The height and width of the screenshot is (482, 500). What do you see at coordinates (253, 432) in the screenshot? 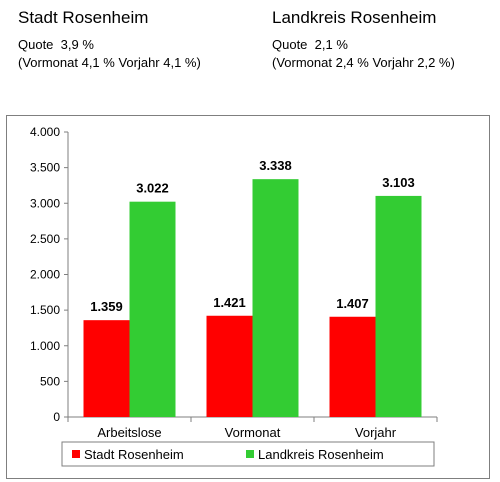
I see `x-category-label: Vormonat` at bounding box center [253, 432].